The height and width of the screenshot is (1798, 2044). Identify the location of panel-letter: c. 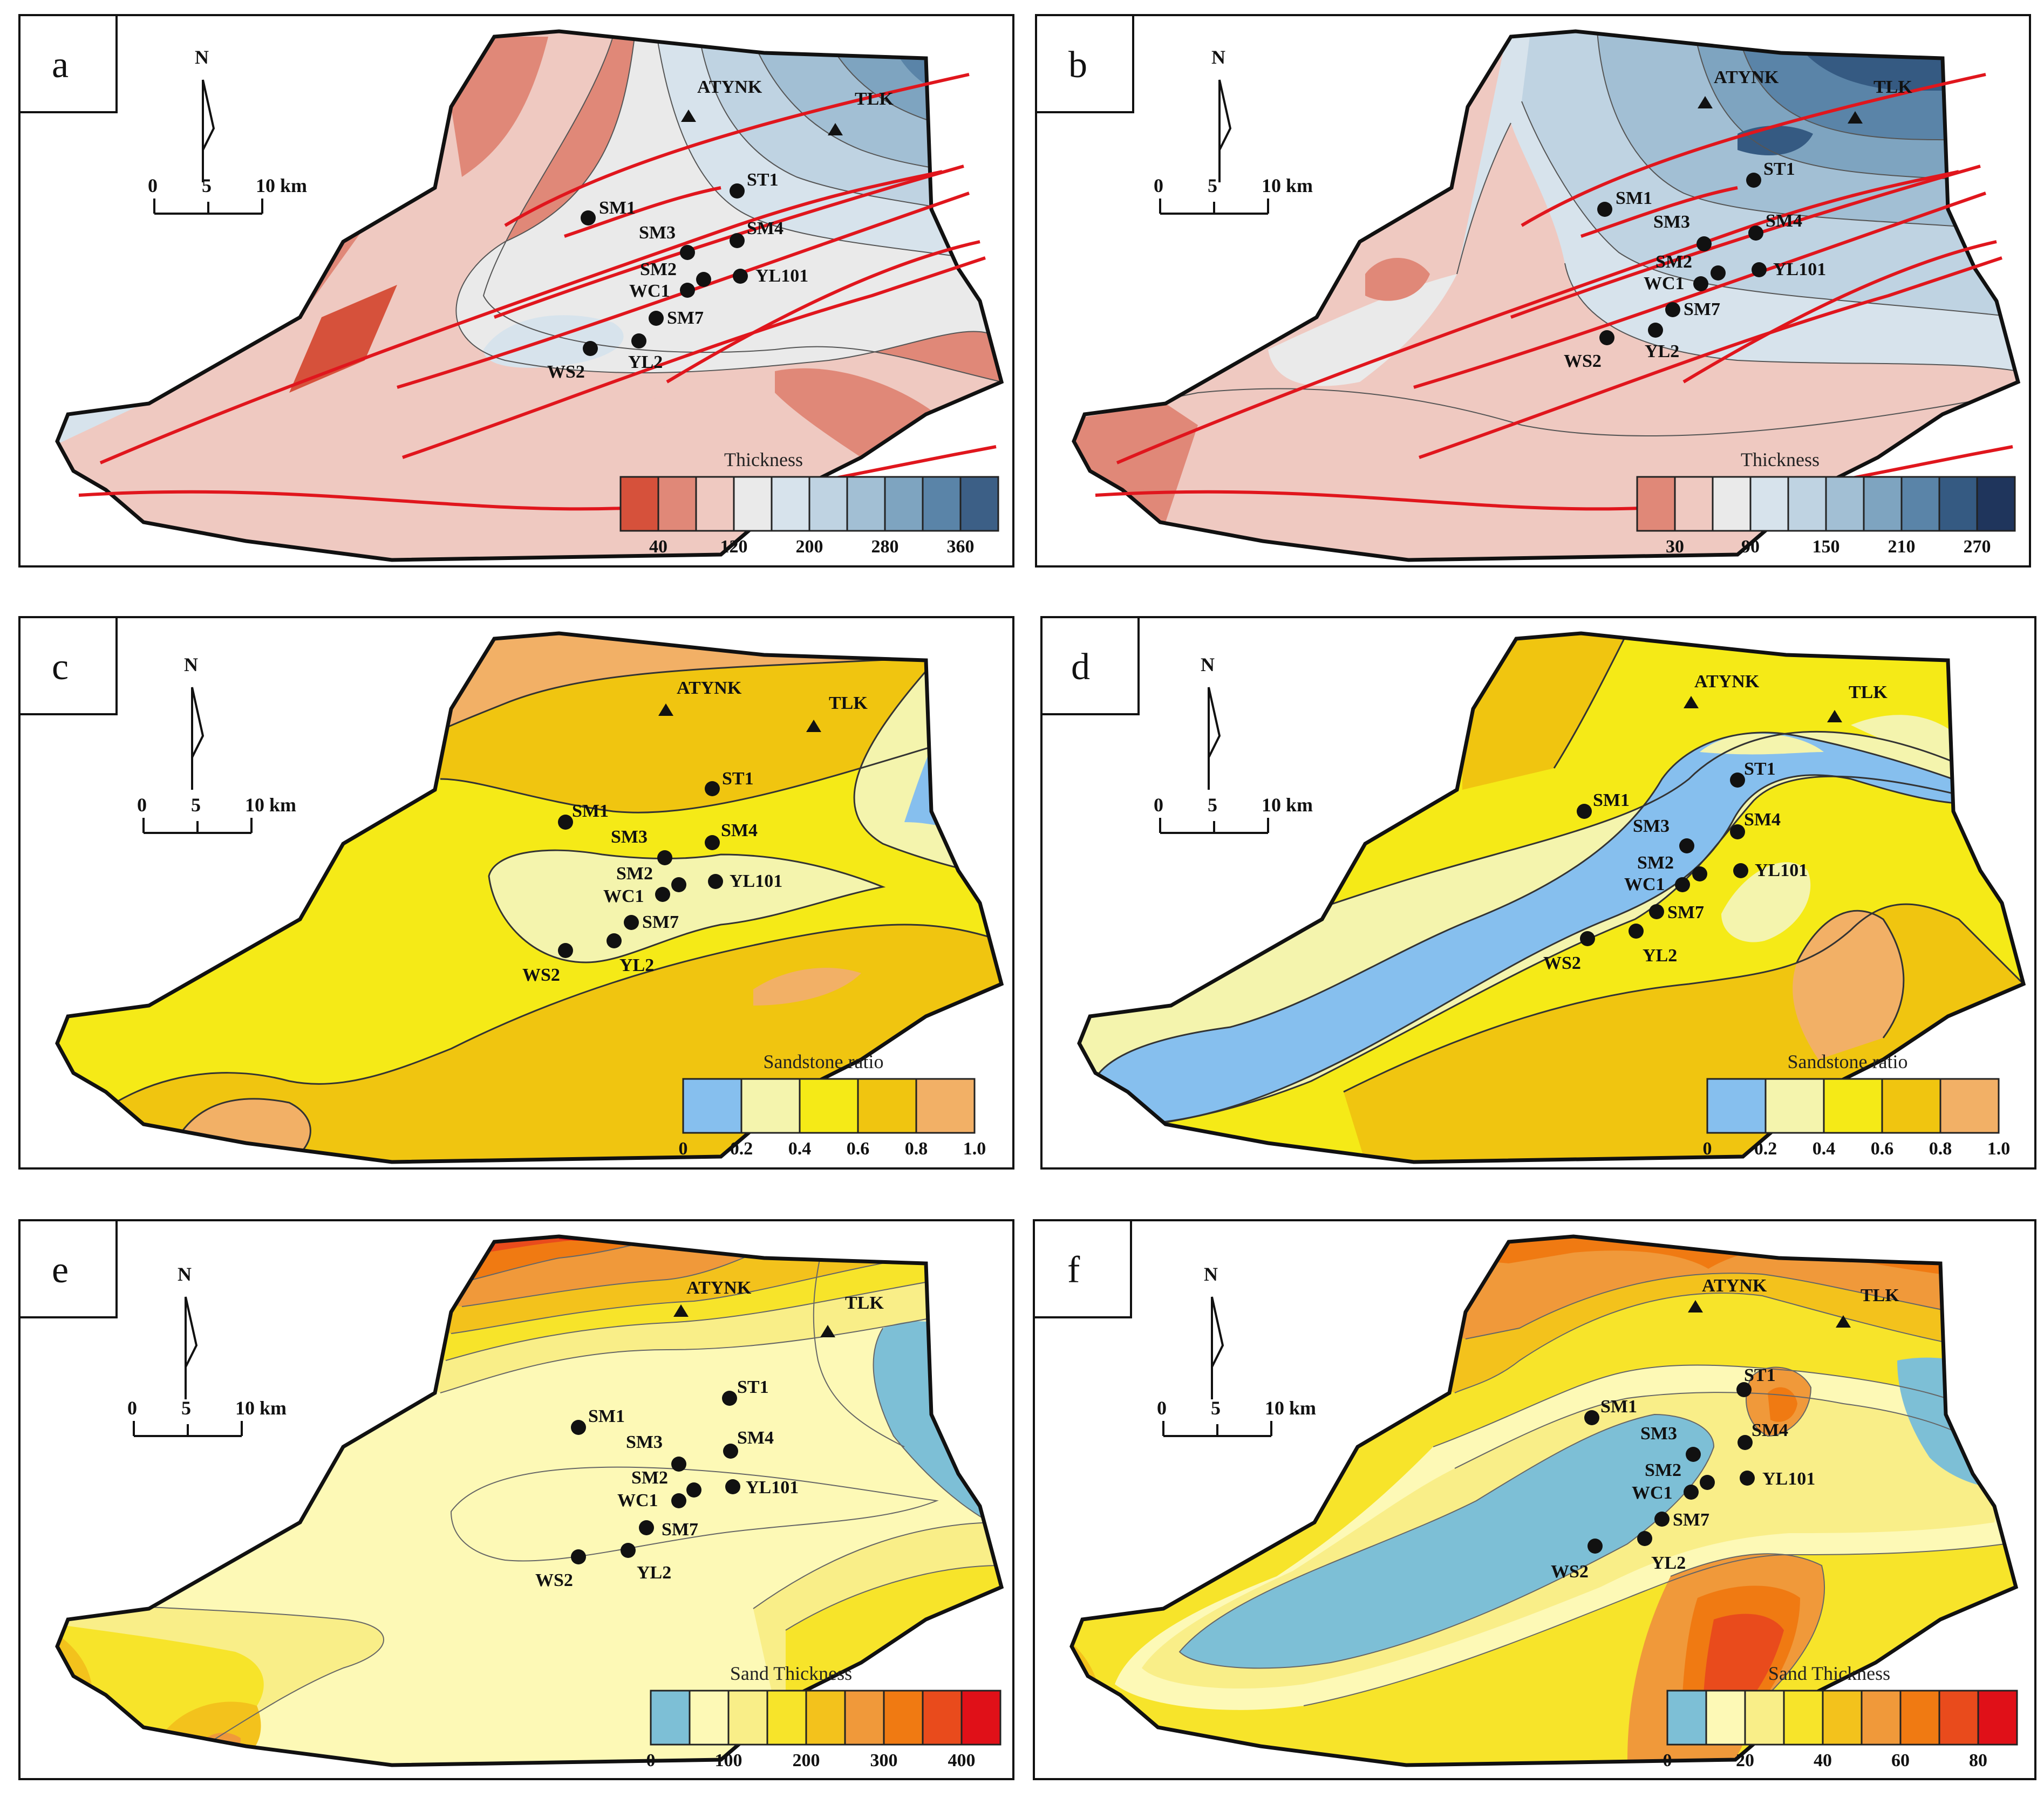
(61, 667).